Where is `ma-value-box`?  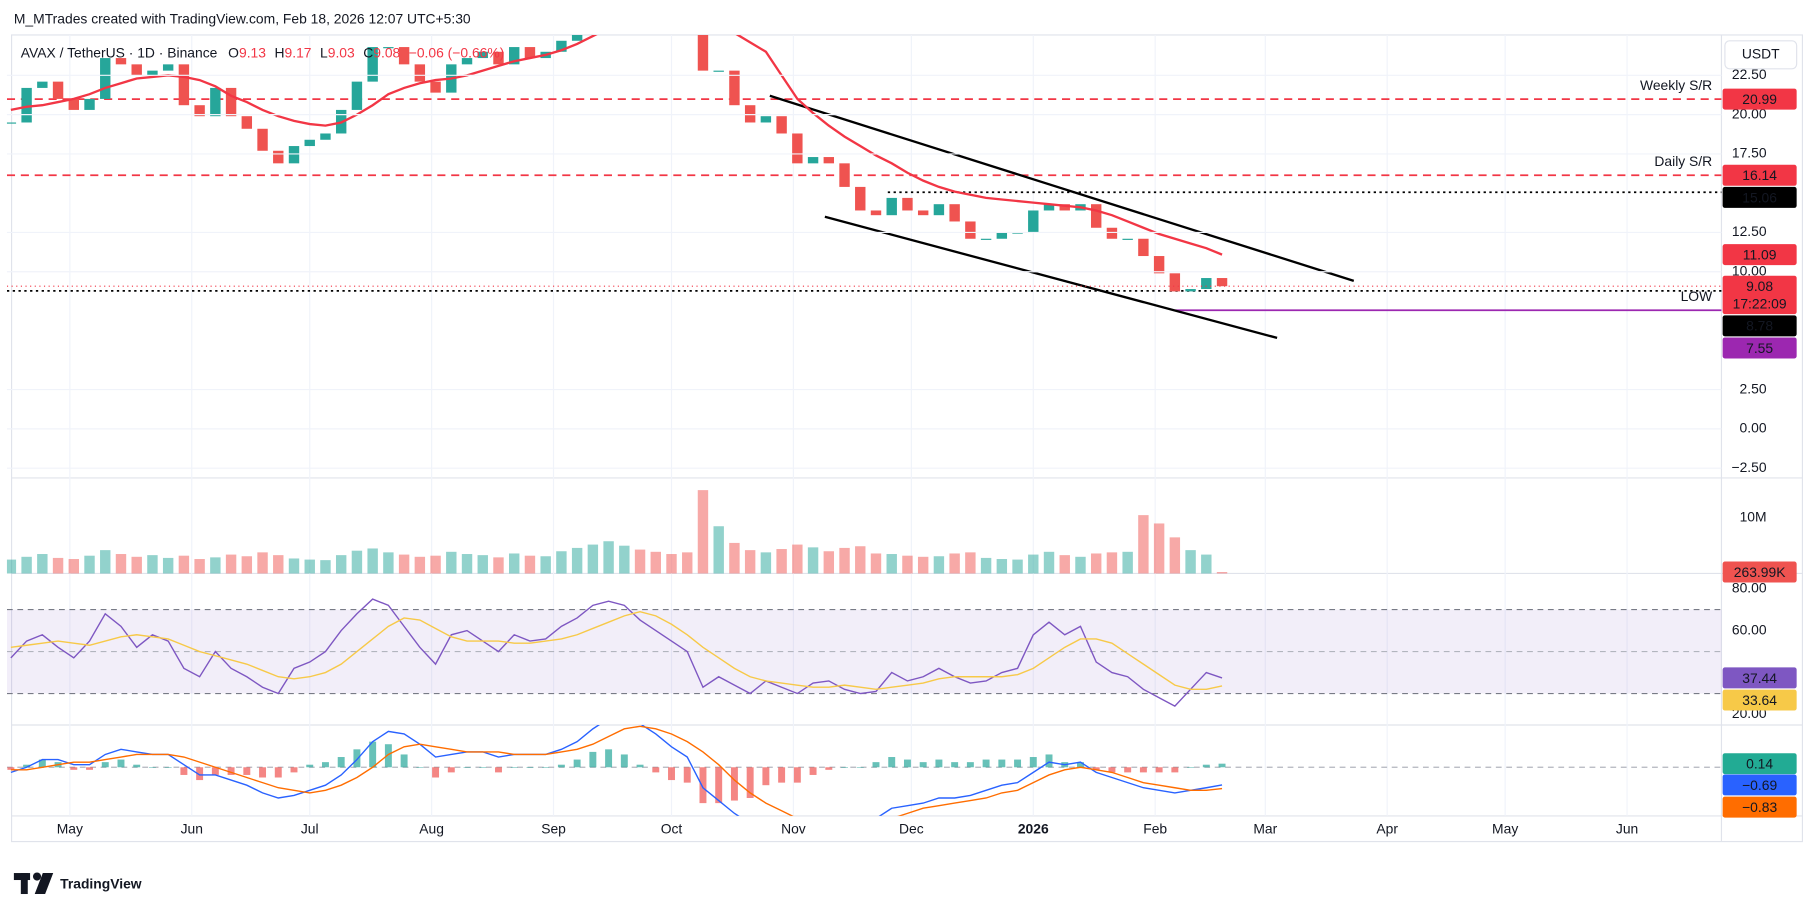 ma-value-box is located at coordinates (1759, 255).